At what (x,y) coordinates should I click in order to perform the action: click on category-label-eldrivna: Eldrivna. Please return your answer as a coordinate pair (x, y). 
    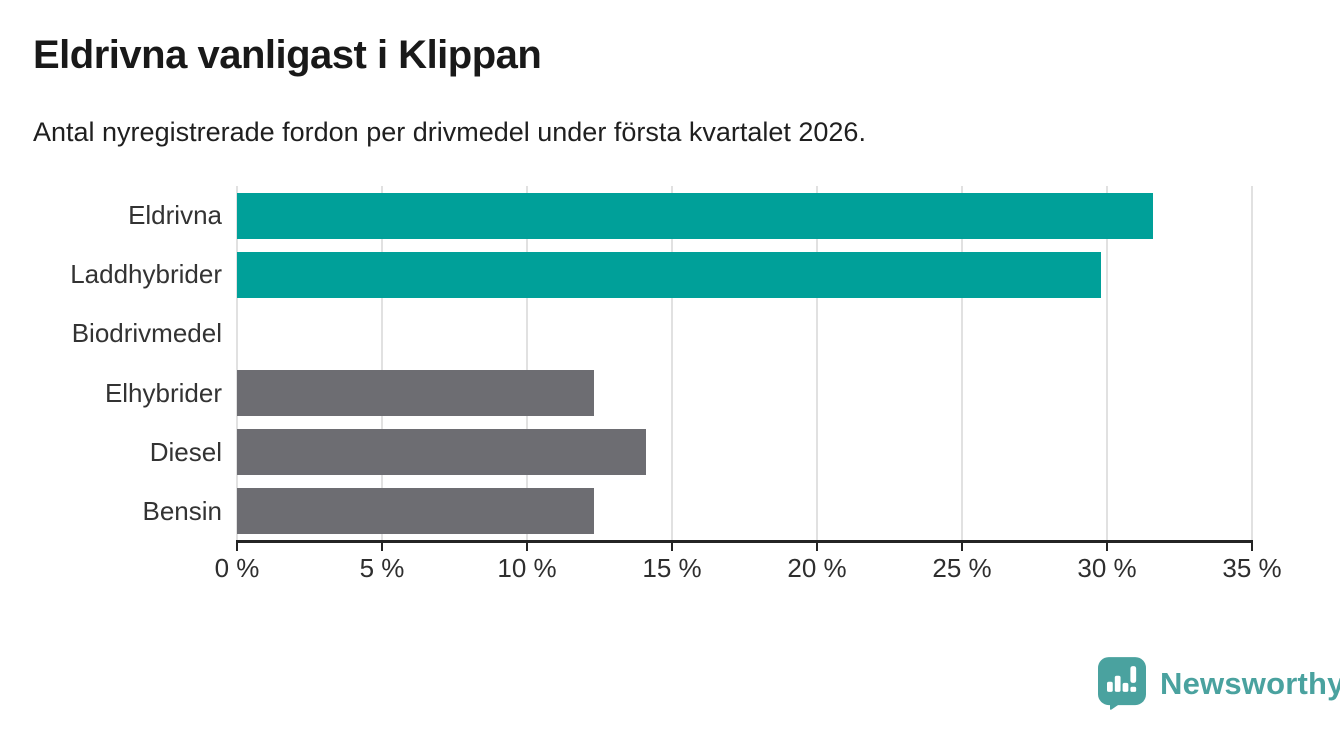
    Looking at the image, I should click on (175, 215).